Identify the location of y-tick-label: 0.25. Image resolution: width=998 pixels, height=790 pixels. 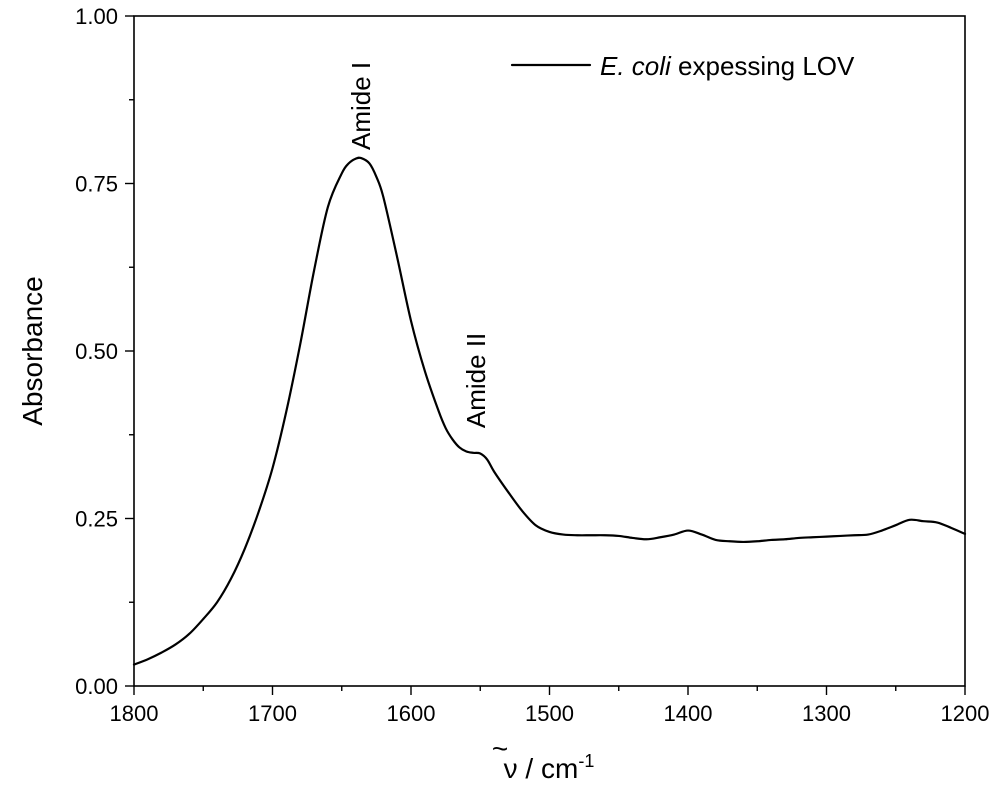
(96, 519).